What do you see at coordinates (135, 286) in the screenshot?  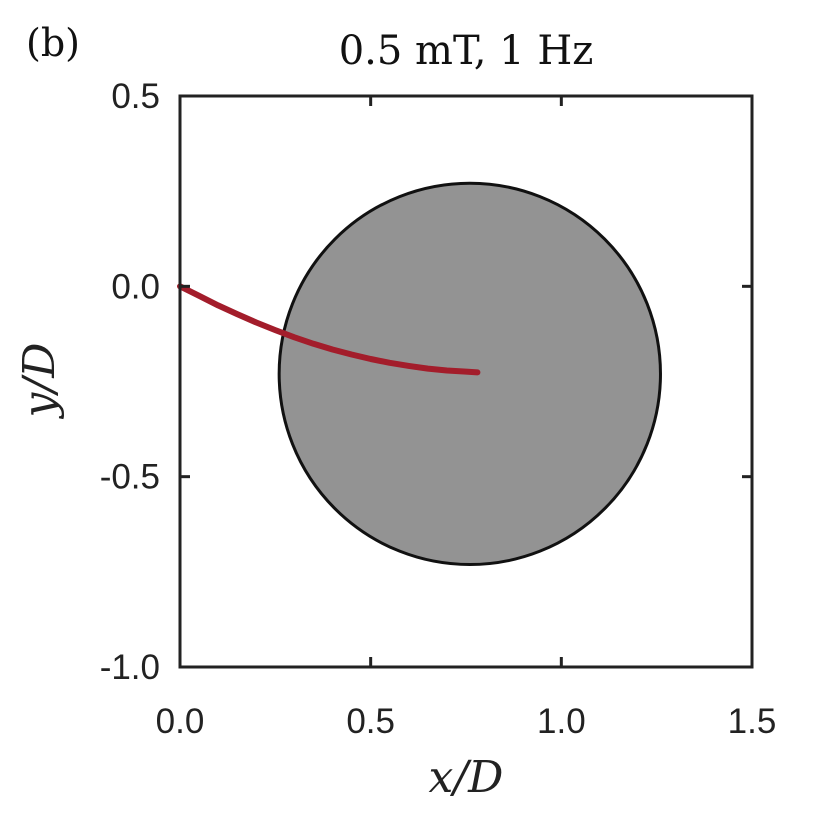 I see `y-tick-label-1: 0.0` at bounding box center [135, 286].